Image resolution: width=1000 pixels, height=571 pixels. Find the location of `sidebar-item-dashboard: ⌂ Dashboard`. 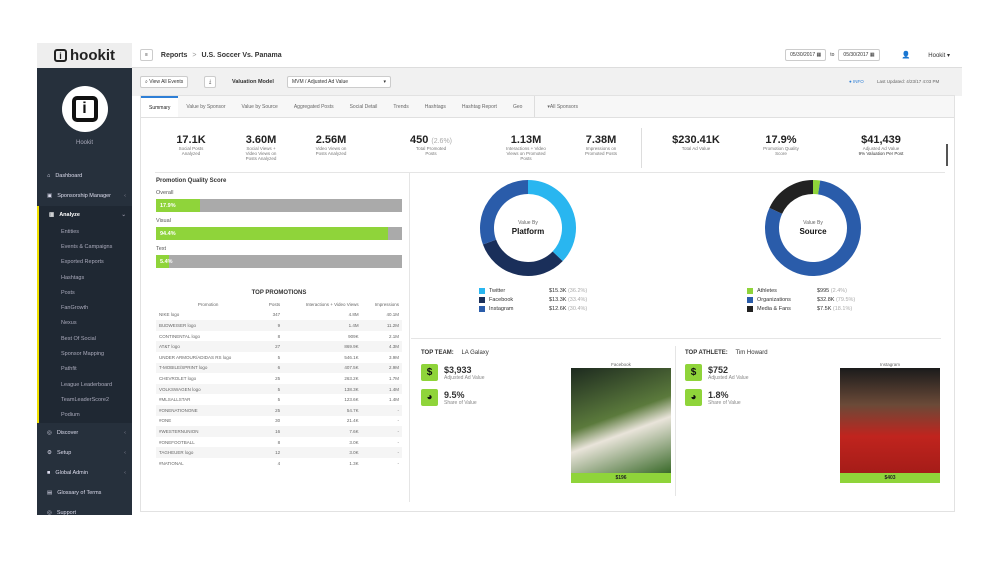

sidebar-item-dashboard: ⌂ Dashboard is located at coordinates (65, 176).